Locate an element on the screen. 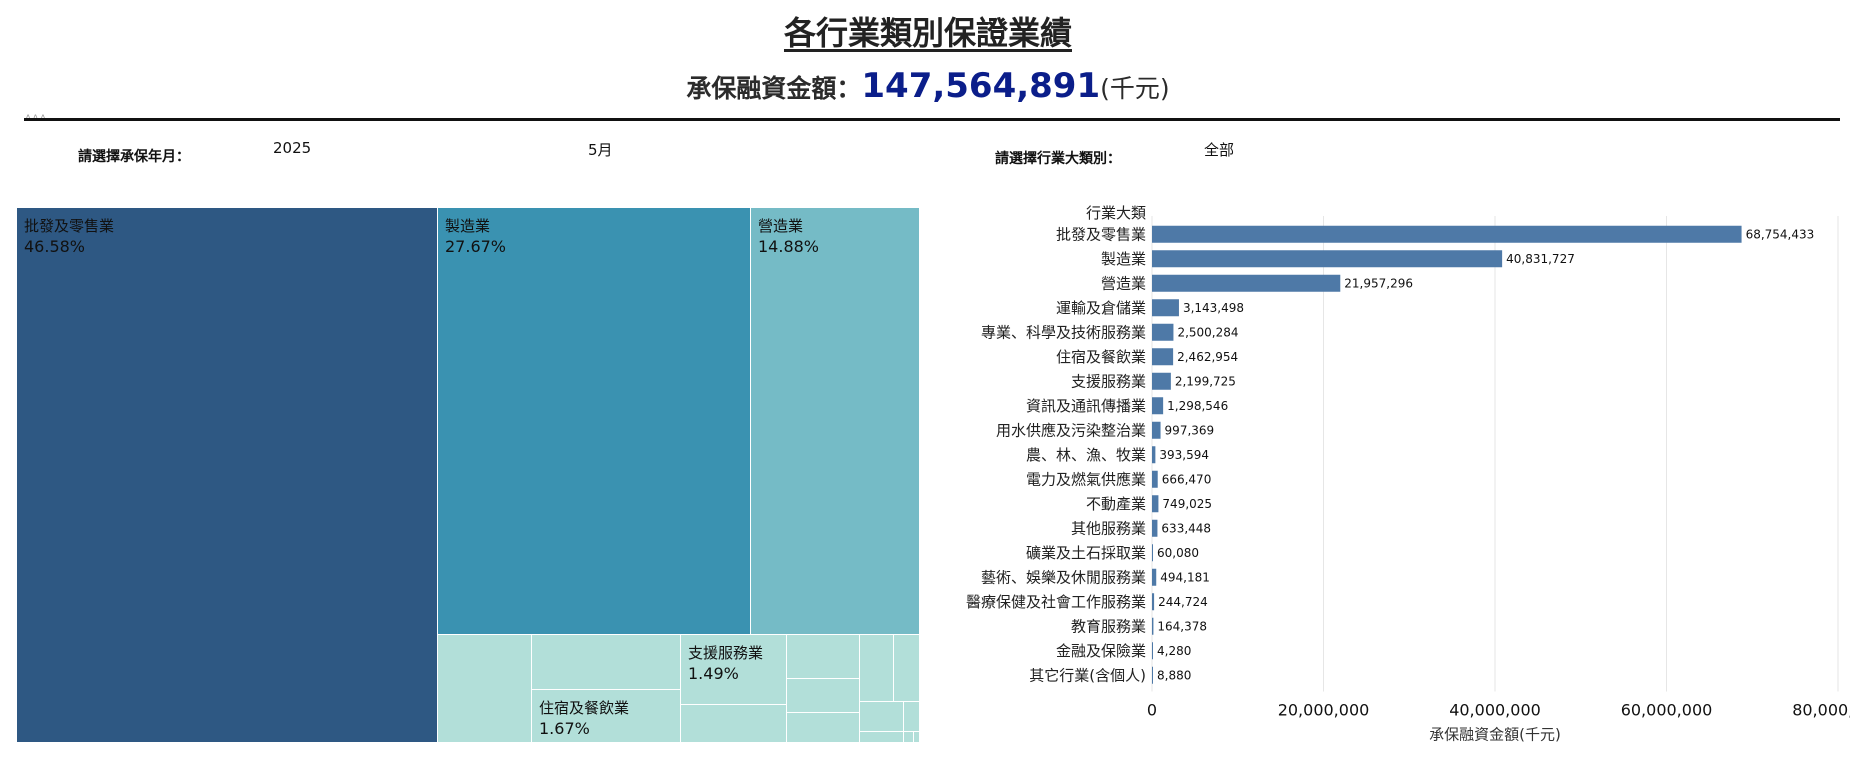  tile-label: 住宿及餐飲業 is located at coordinates (584, 708).